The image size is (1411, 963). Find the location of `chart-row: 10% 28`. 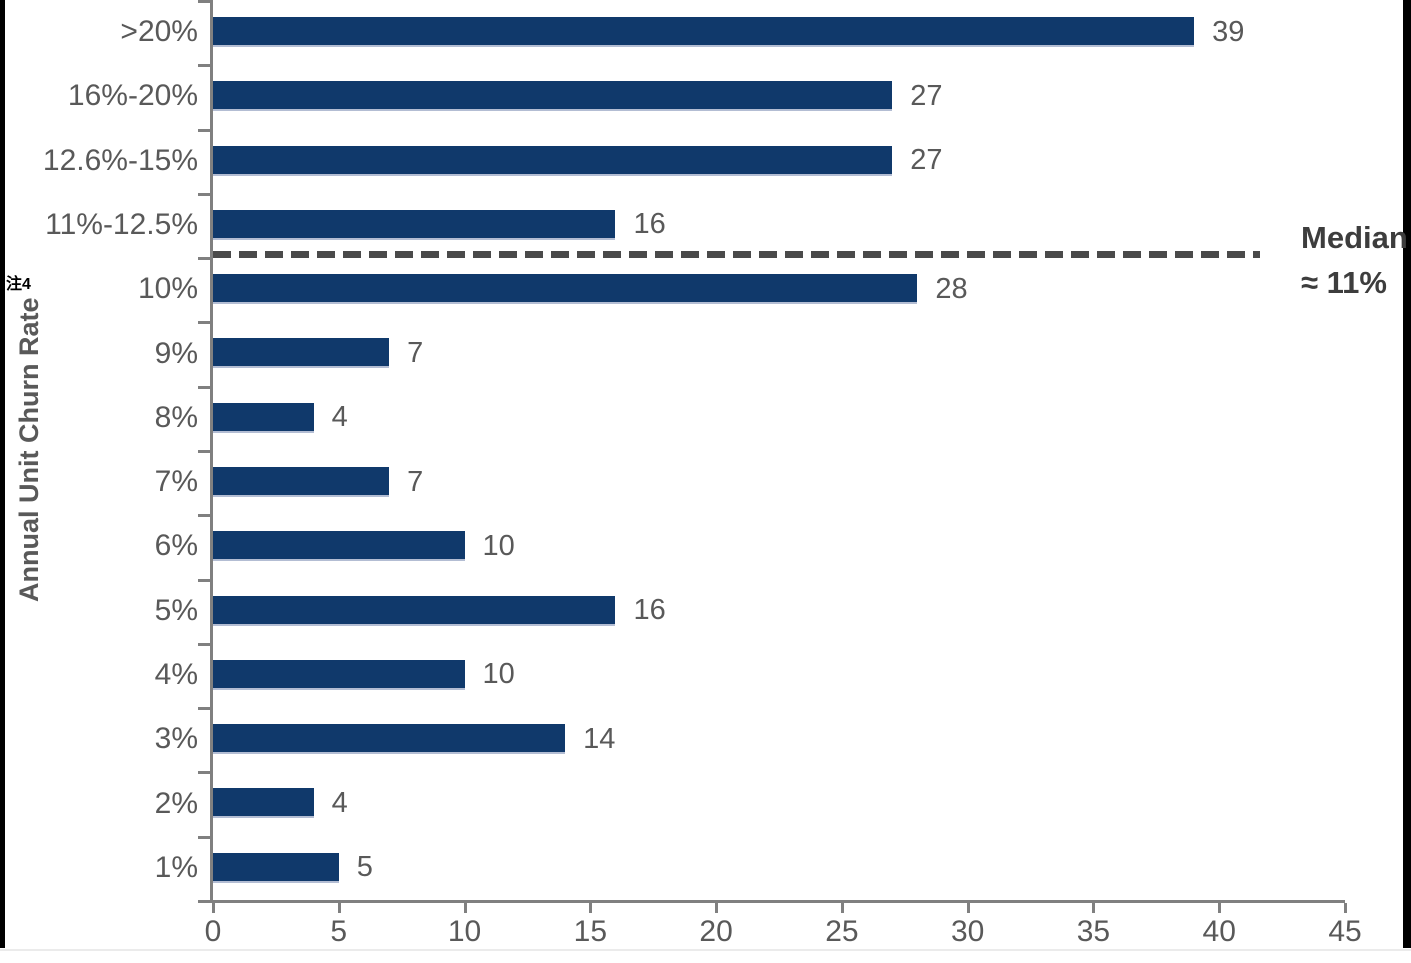

chart-row: 10% 28 is located at coordinates (741, 289).